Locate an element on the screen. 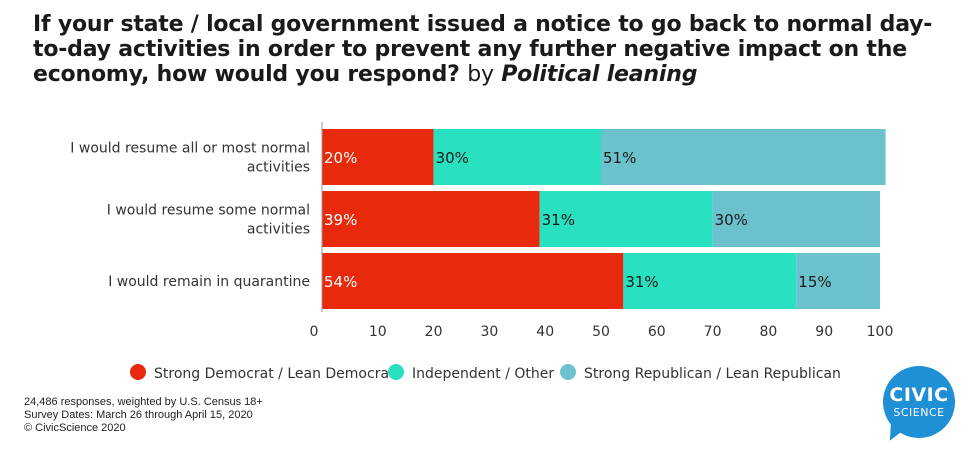 The height and width of the screenshot is (456, 968). civicscience-logo: CIVIC SCIENCE is located at coordinates (918, 406).